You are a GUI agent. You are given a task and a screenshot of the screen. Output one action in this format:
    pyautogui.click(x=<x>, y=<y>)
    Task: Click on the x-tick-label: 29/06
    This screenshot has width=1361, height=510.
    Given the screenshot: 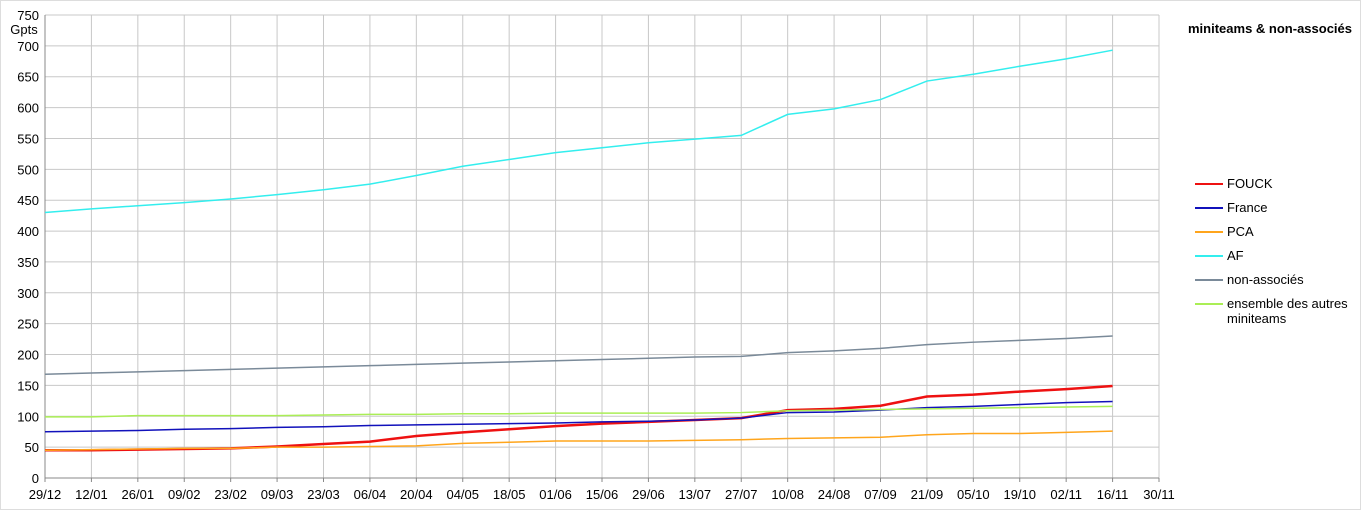 What is the action you would take?
    pyautogui.click(x=648, y=494)
    